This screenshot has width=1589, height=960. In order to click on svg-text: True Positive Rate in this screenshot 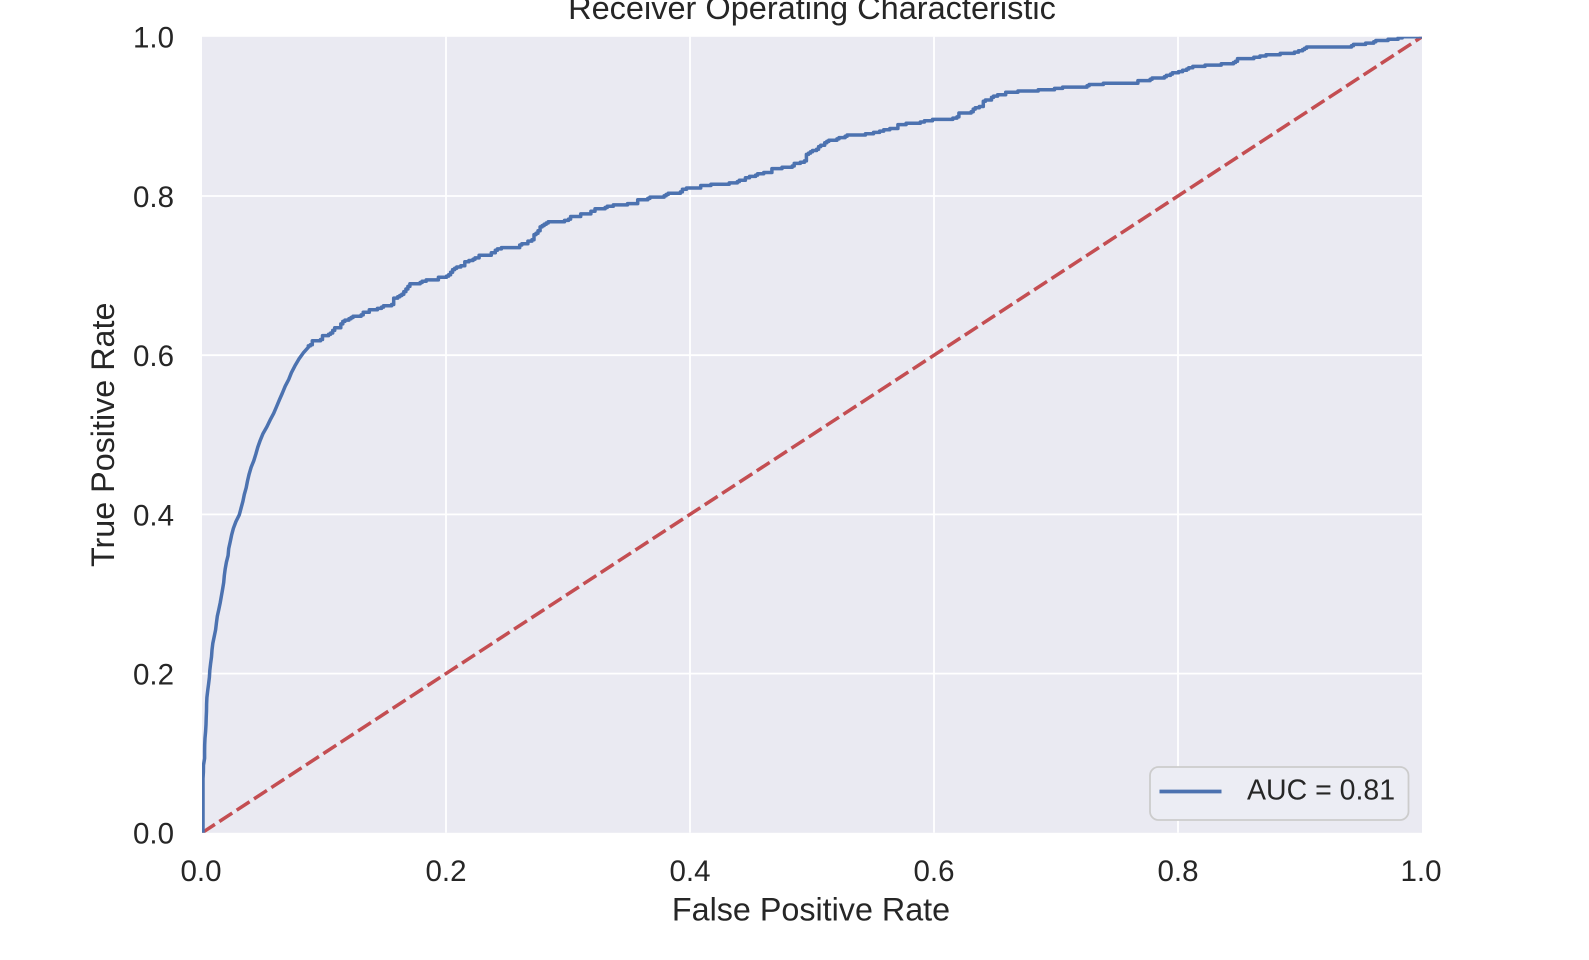, I will do `click(103, 435)`.